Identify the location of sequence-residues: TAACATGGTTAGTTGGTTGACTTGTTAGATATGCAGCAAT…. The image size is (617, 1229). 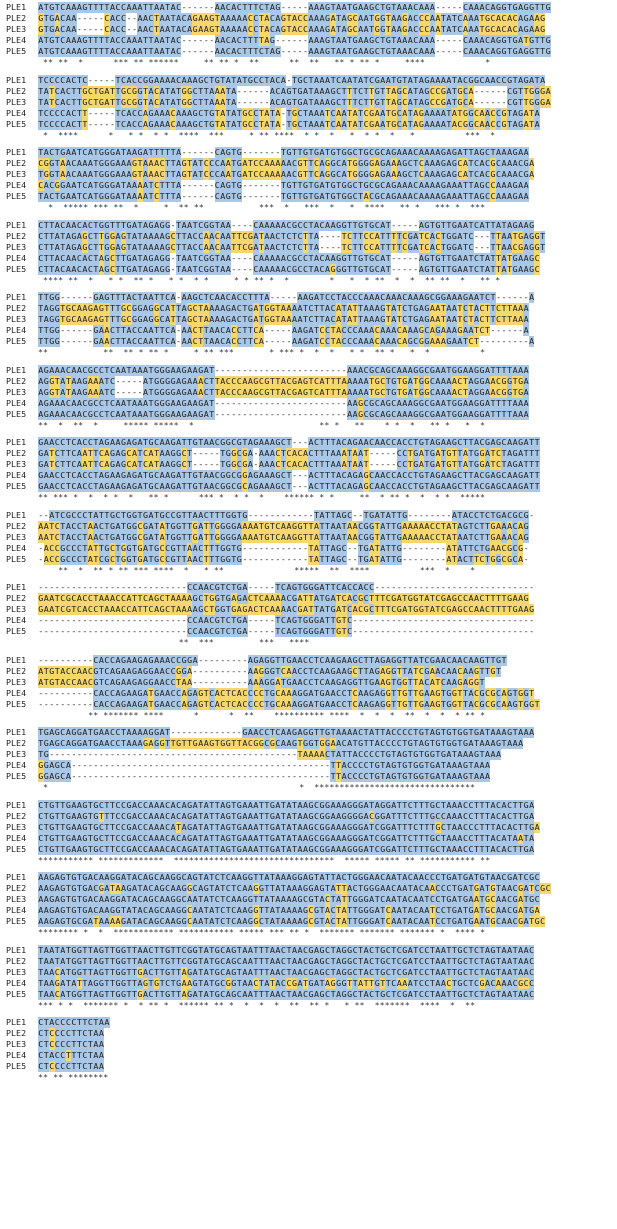
(286, 994).